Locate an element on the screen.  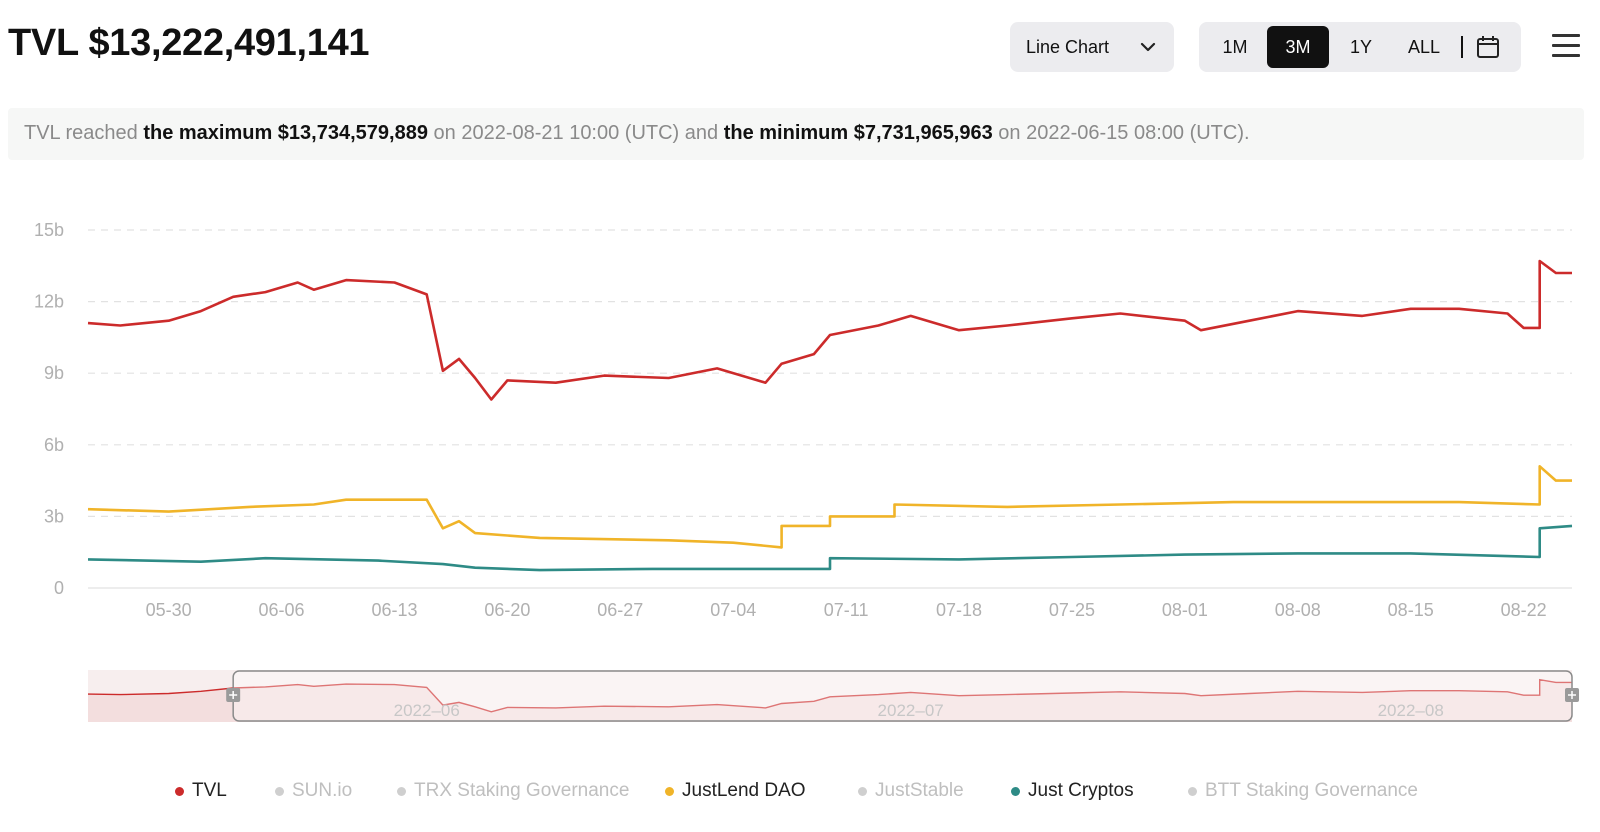
time-range-selector: 1M 3M 1Y ALL is located at coordinates (1360, 47).